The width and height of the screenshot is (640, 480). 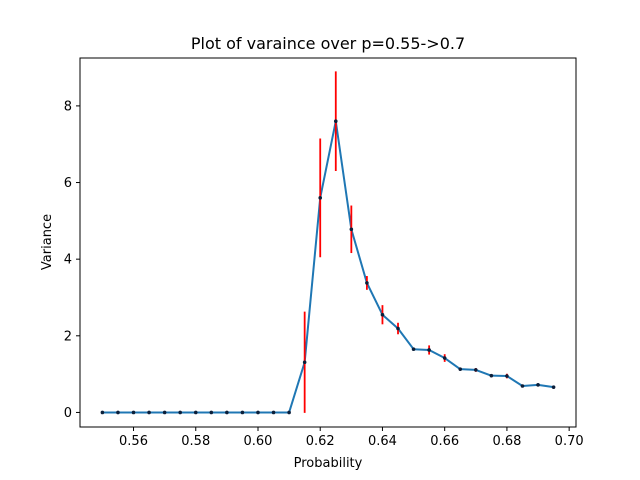 I want to click on y-tick-label: 6, so click(x=68, y=183).